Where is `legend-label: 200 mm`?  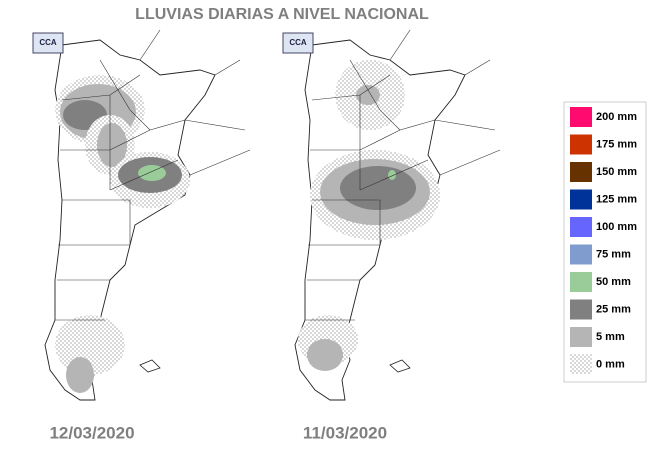
legend-label: 200 mm is located at coordinates (616, 117).